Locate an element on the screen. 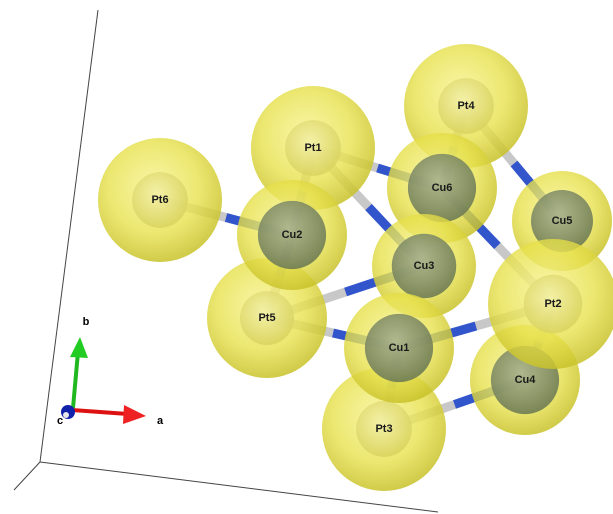 The width and height of the screenshot is (613, 514). axis-triad: b a c is located at coordinates (110, 371).